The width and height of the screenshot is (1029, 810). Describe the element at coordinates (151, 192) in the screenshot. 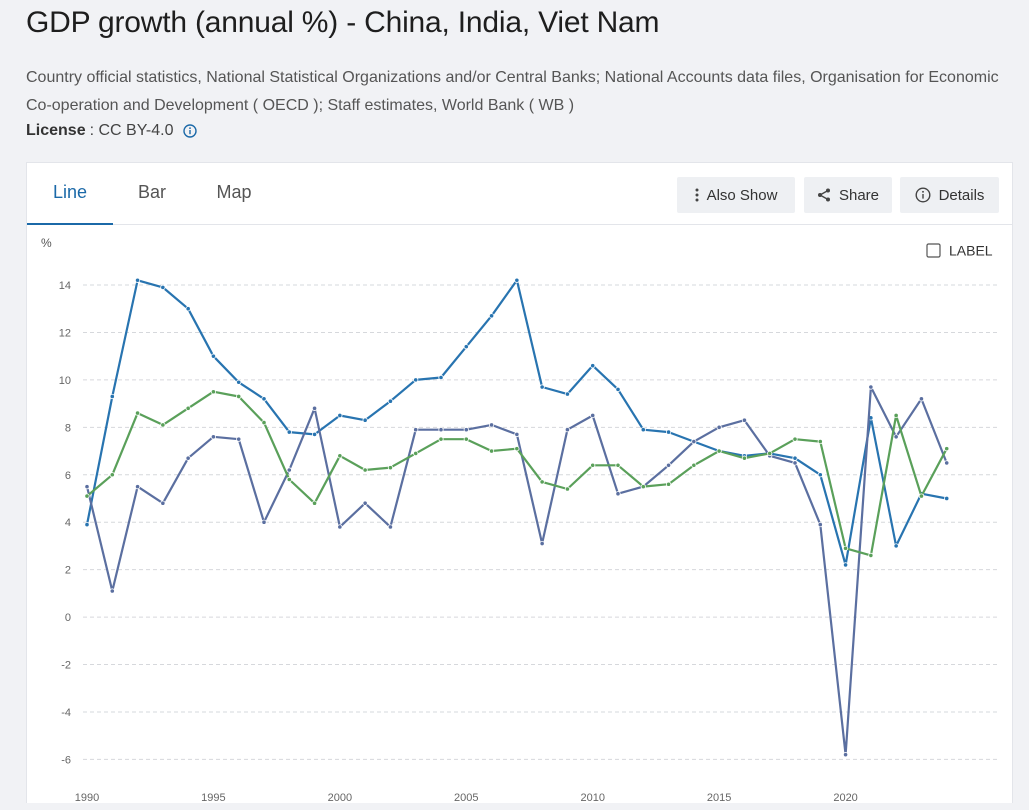

I see `tab-bar: Bar` at that location.